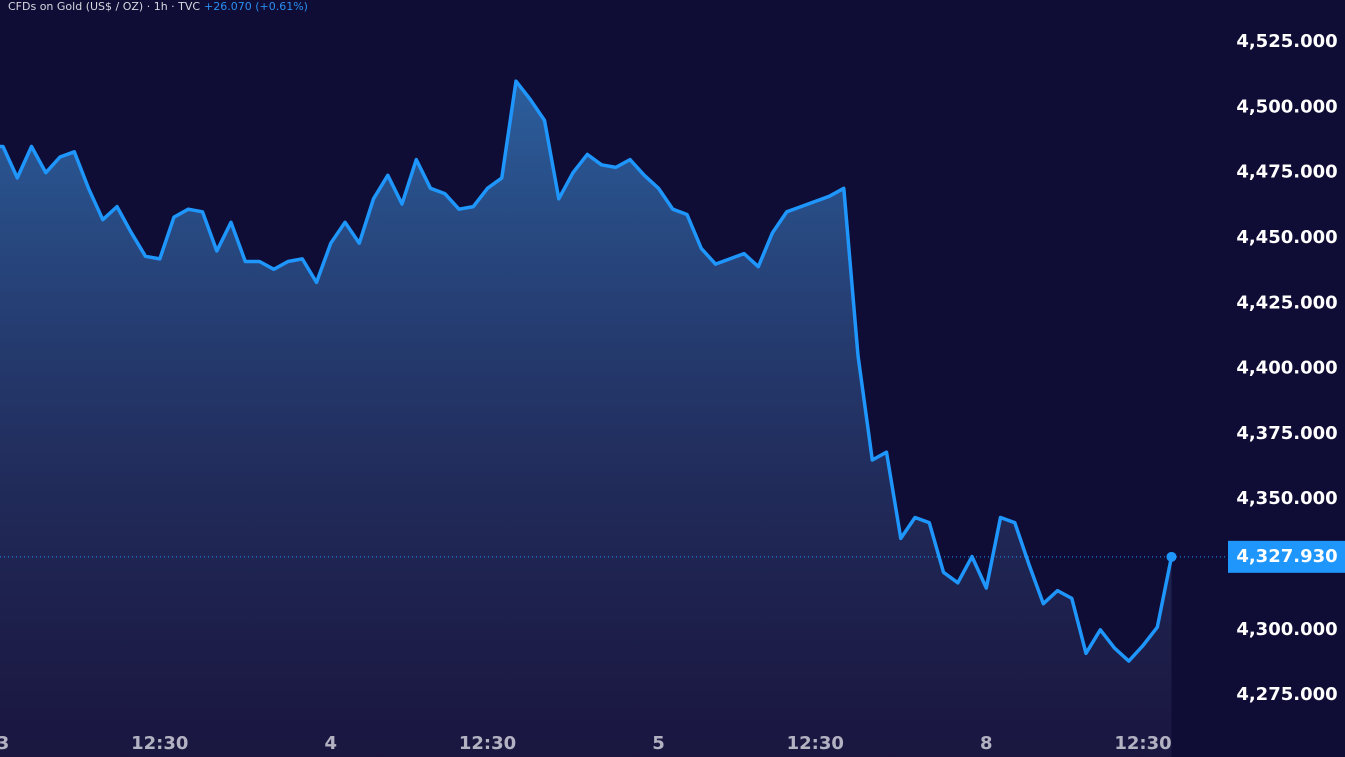  I want to click on chart-title: CFDs on Gold (US$ / OZ) · 1h · TVC, so click(104, 6).